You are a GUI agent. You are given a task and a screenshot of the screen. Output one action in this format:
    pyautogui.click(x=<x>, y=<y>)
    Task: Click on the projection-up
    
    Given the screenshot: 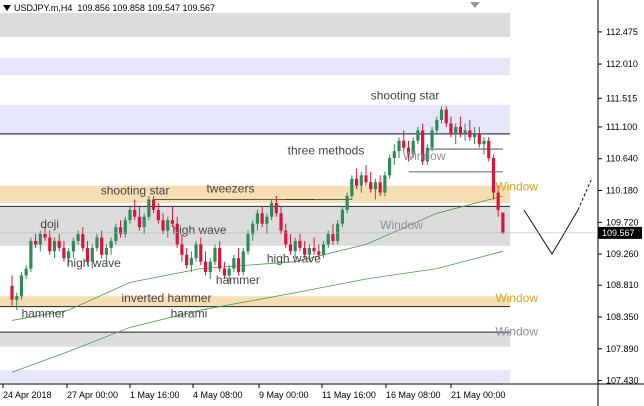 What is the action you would take?
    pyautogui.click(x=585, y=194)
    